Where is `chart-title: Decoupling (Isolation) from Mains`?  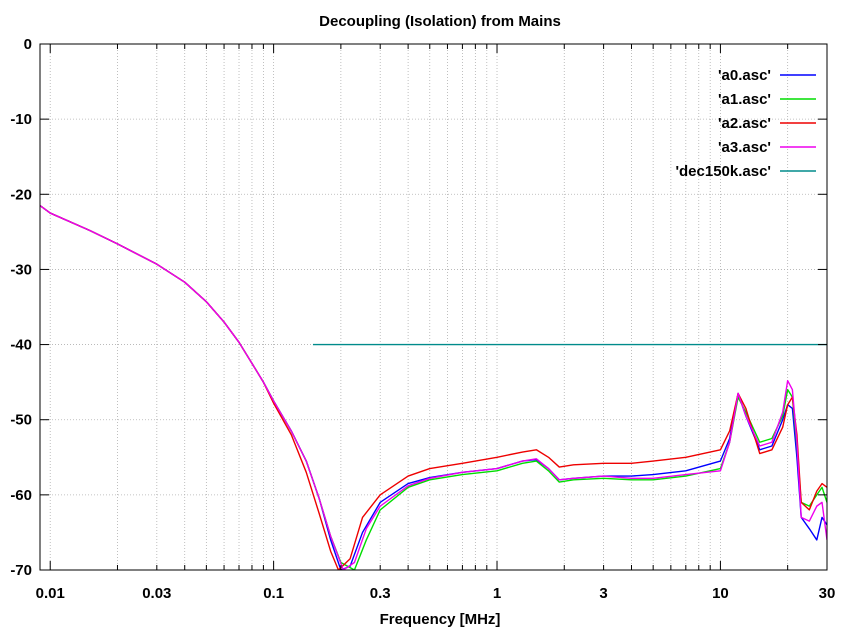
chart-title: Decoupling (Isolation) from Mains is located at coordinates (440, 21).